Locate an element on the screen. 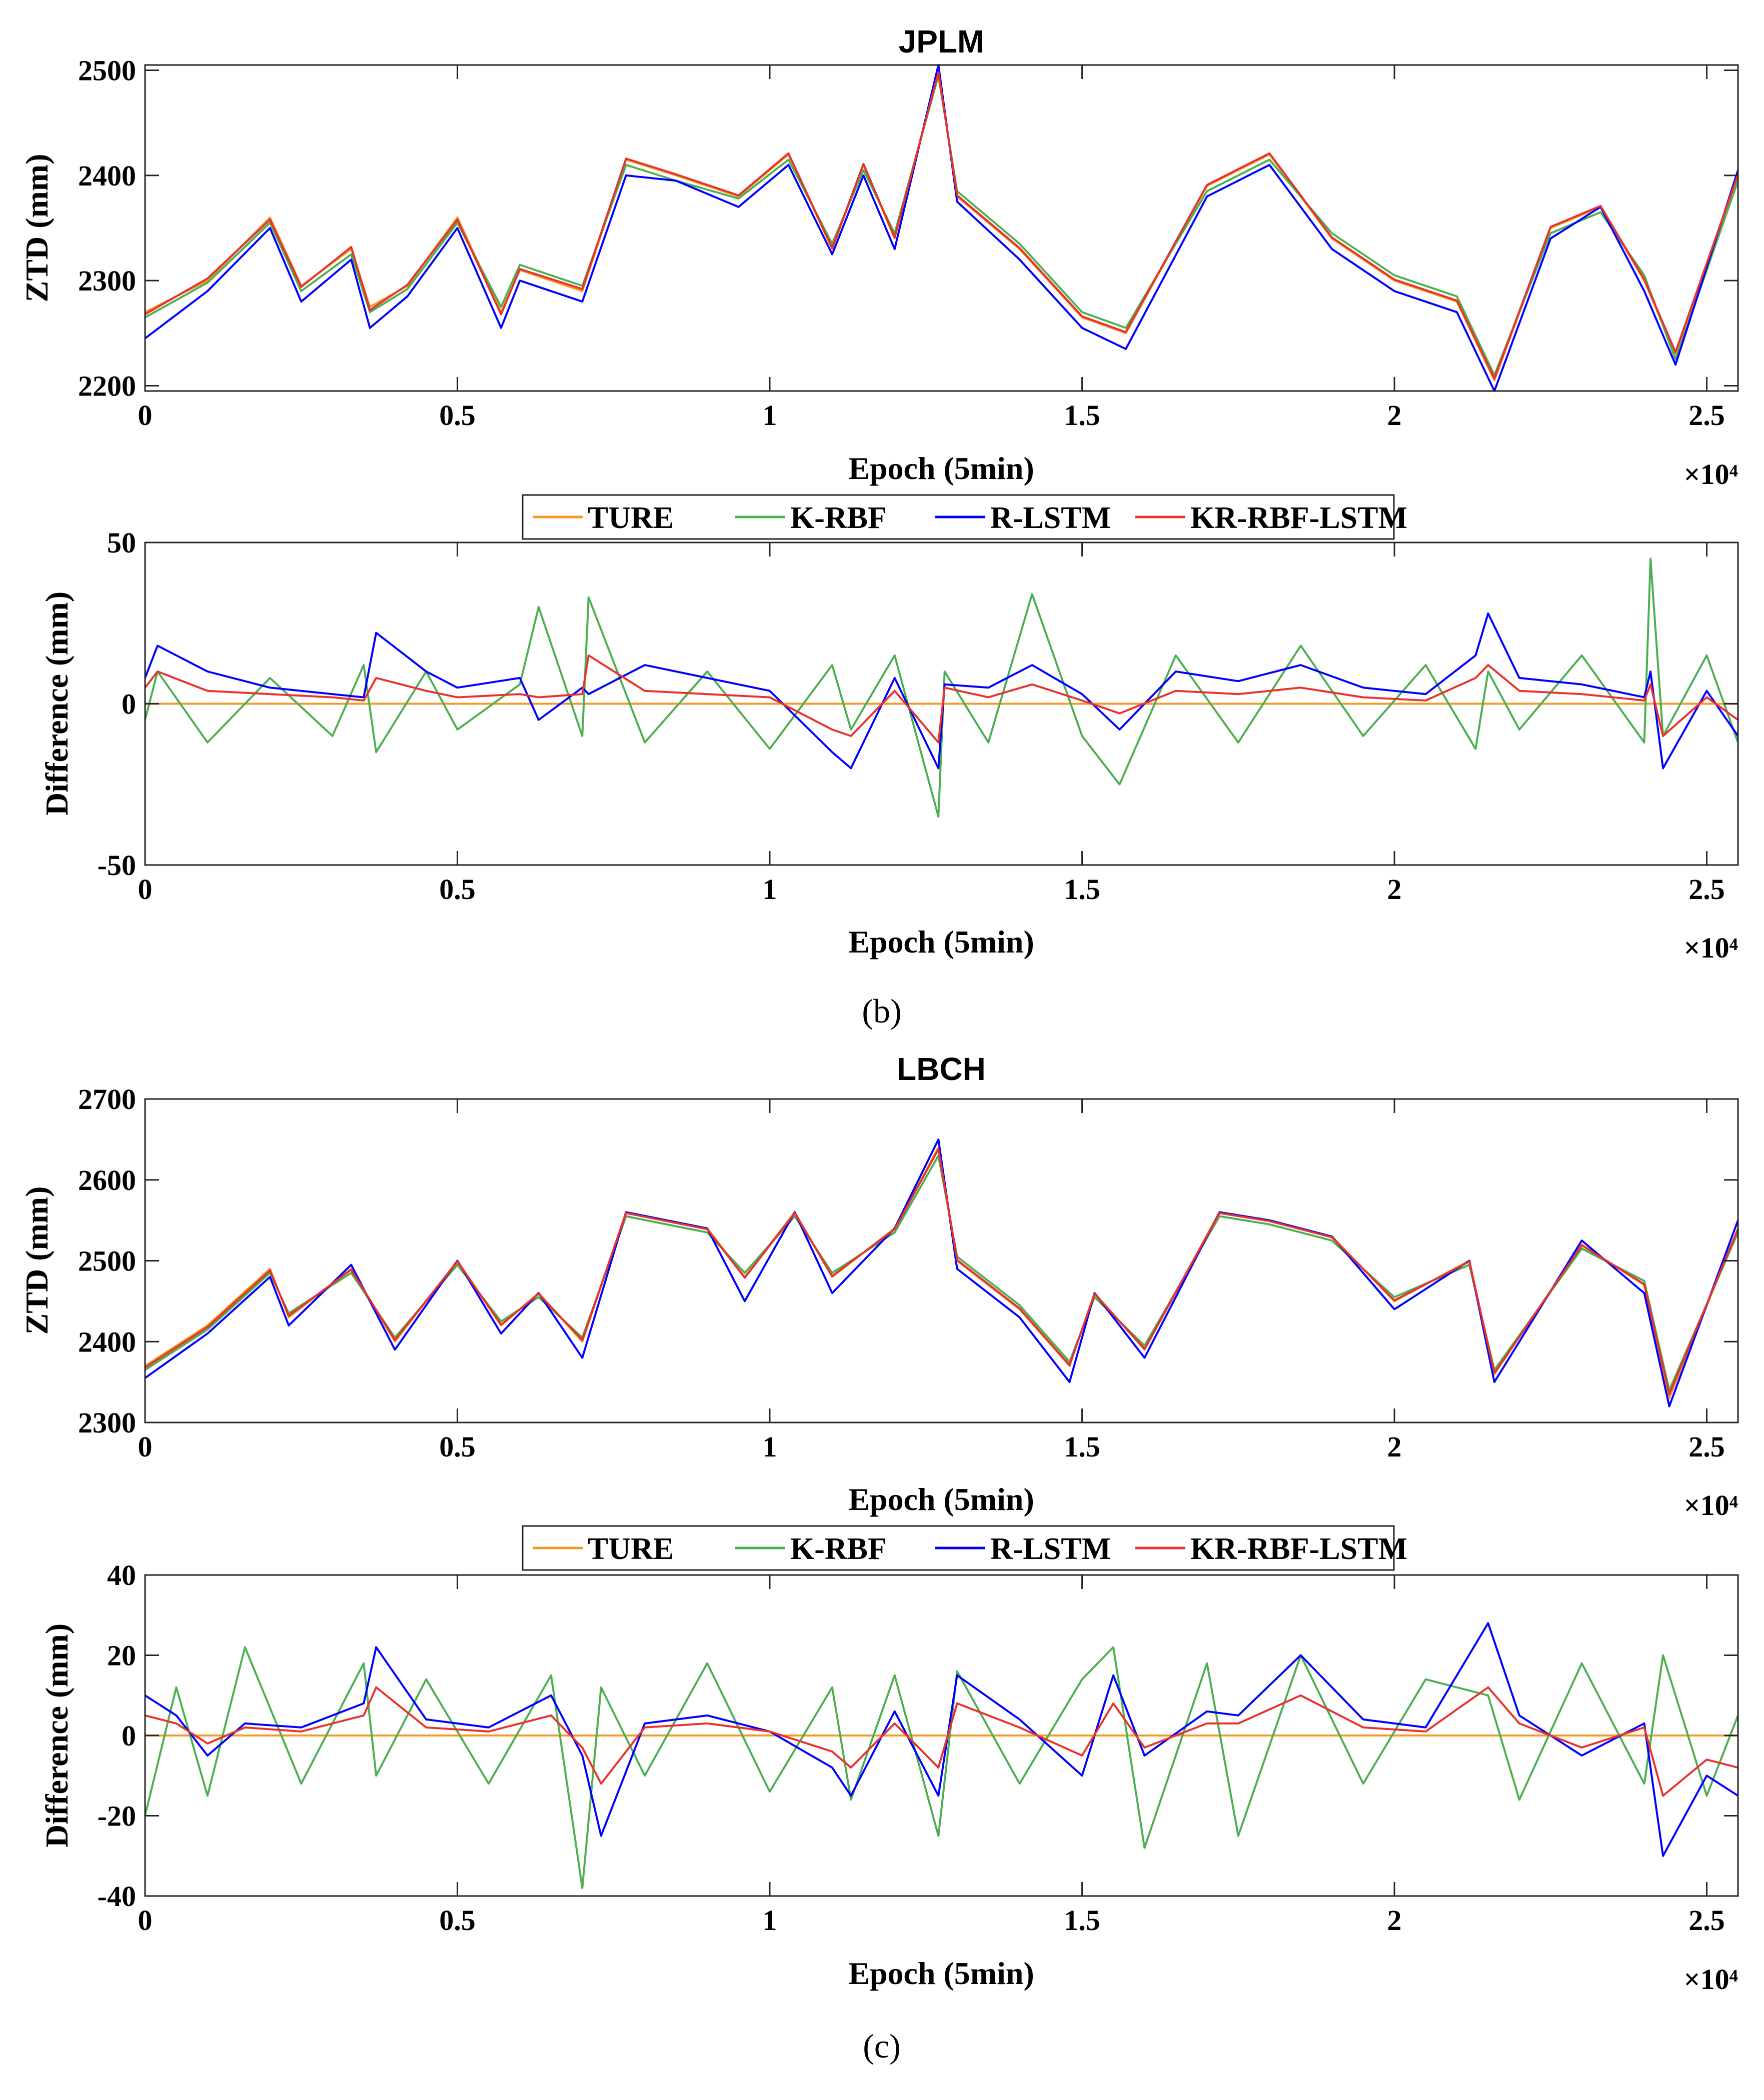 The image size is (1764, 2100). chart-title: JPLM is located at coordinates (941, 42).